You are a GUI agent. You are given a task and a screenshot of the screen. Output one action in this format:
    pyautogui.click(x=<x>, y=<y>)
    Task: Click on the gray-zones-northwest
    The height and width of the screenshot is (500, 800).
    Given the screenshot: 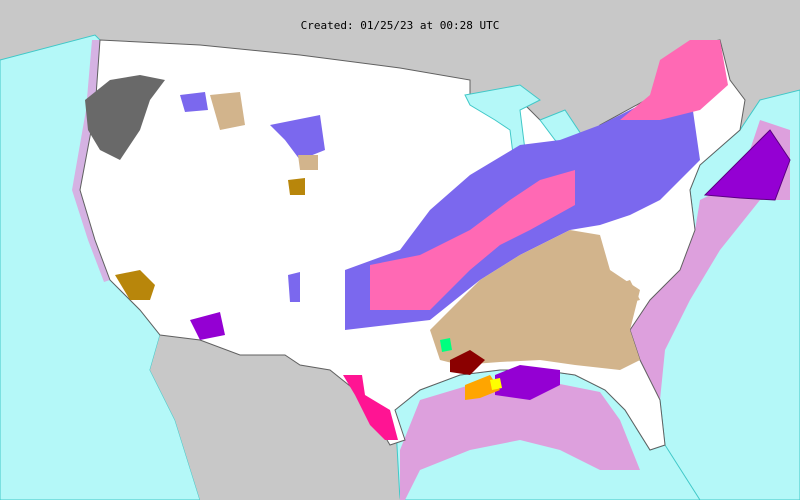 What is the action you would take?
    pyautogui.click(x=125, y=117)
    